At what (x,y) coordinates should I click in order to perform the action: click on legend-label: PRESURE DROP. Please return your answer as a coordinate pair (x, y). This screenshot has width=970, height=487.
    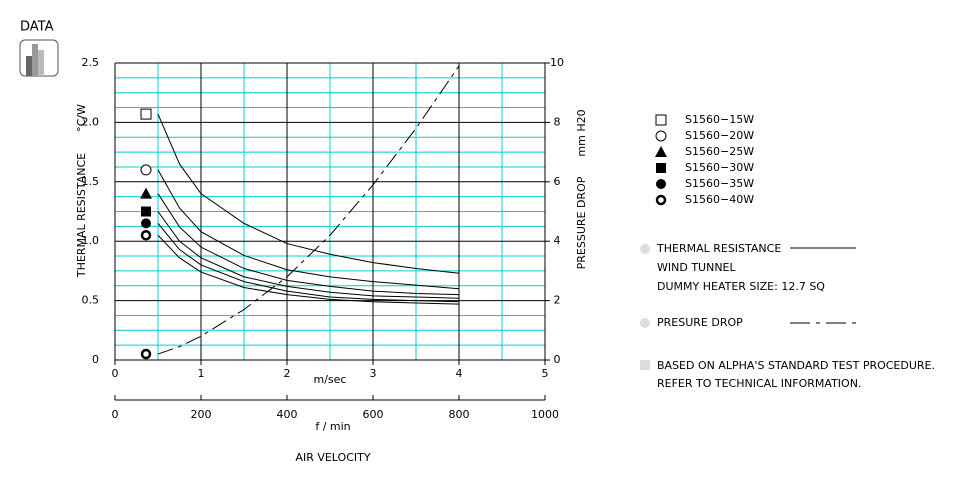
    Looking at the image, I should click on (700, 322).